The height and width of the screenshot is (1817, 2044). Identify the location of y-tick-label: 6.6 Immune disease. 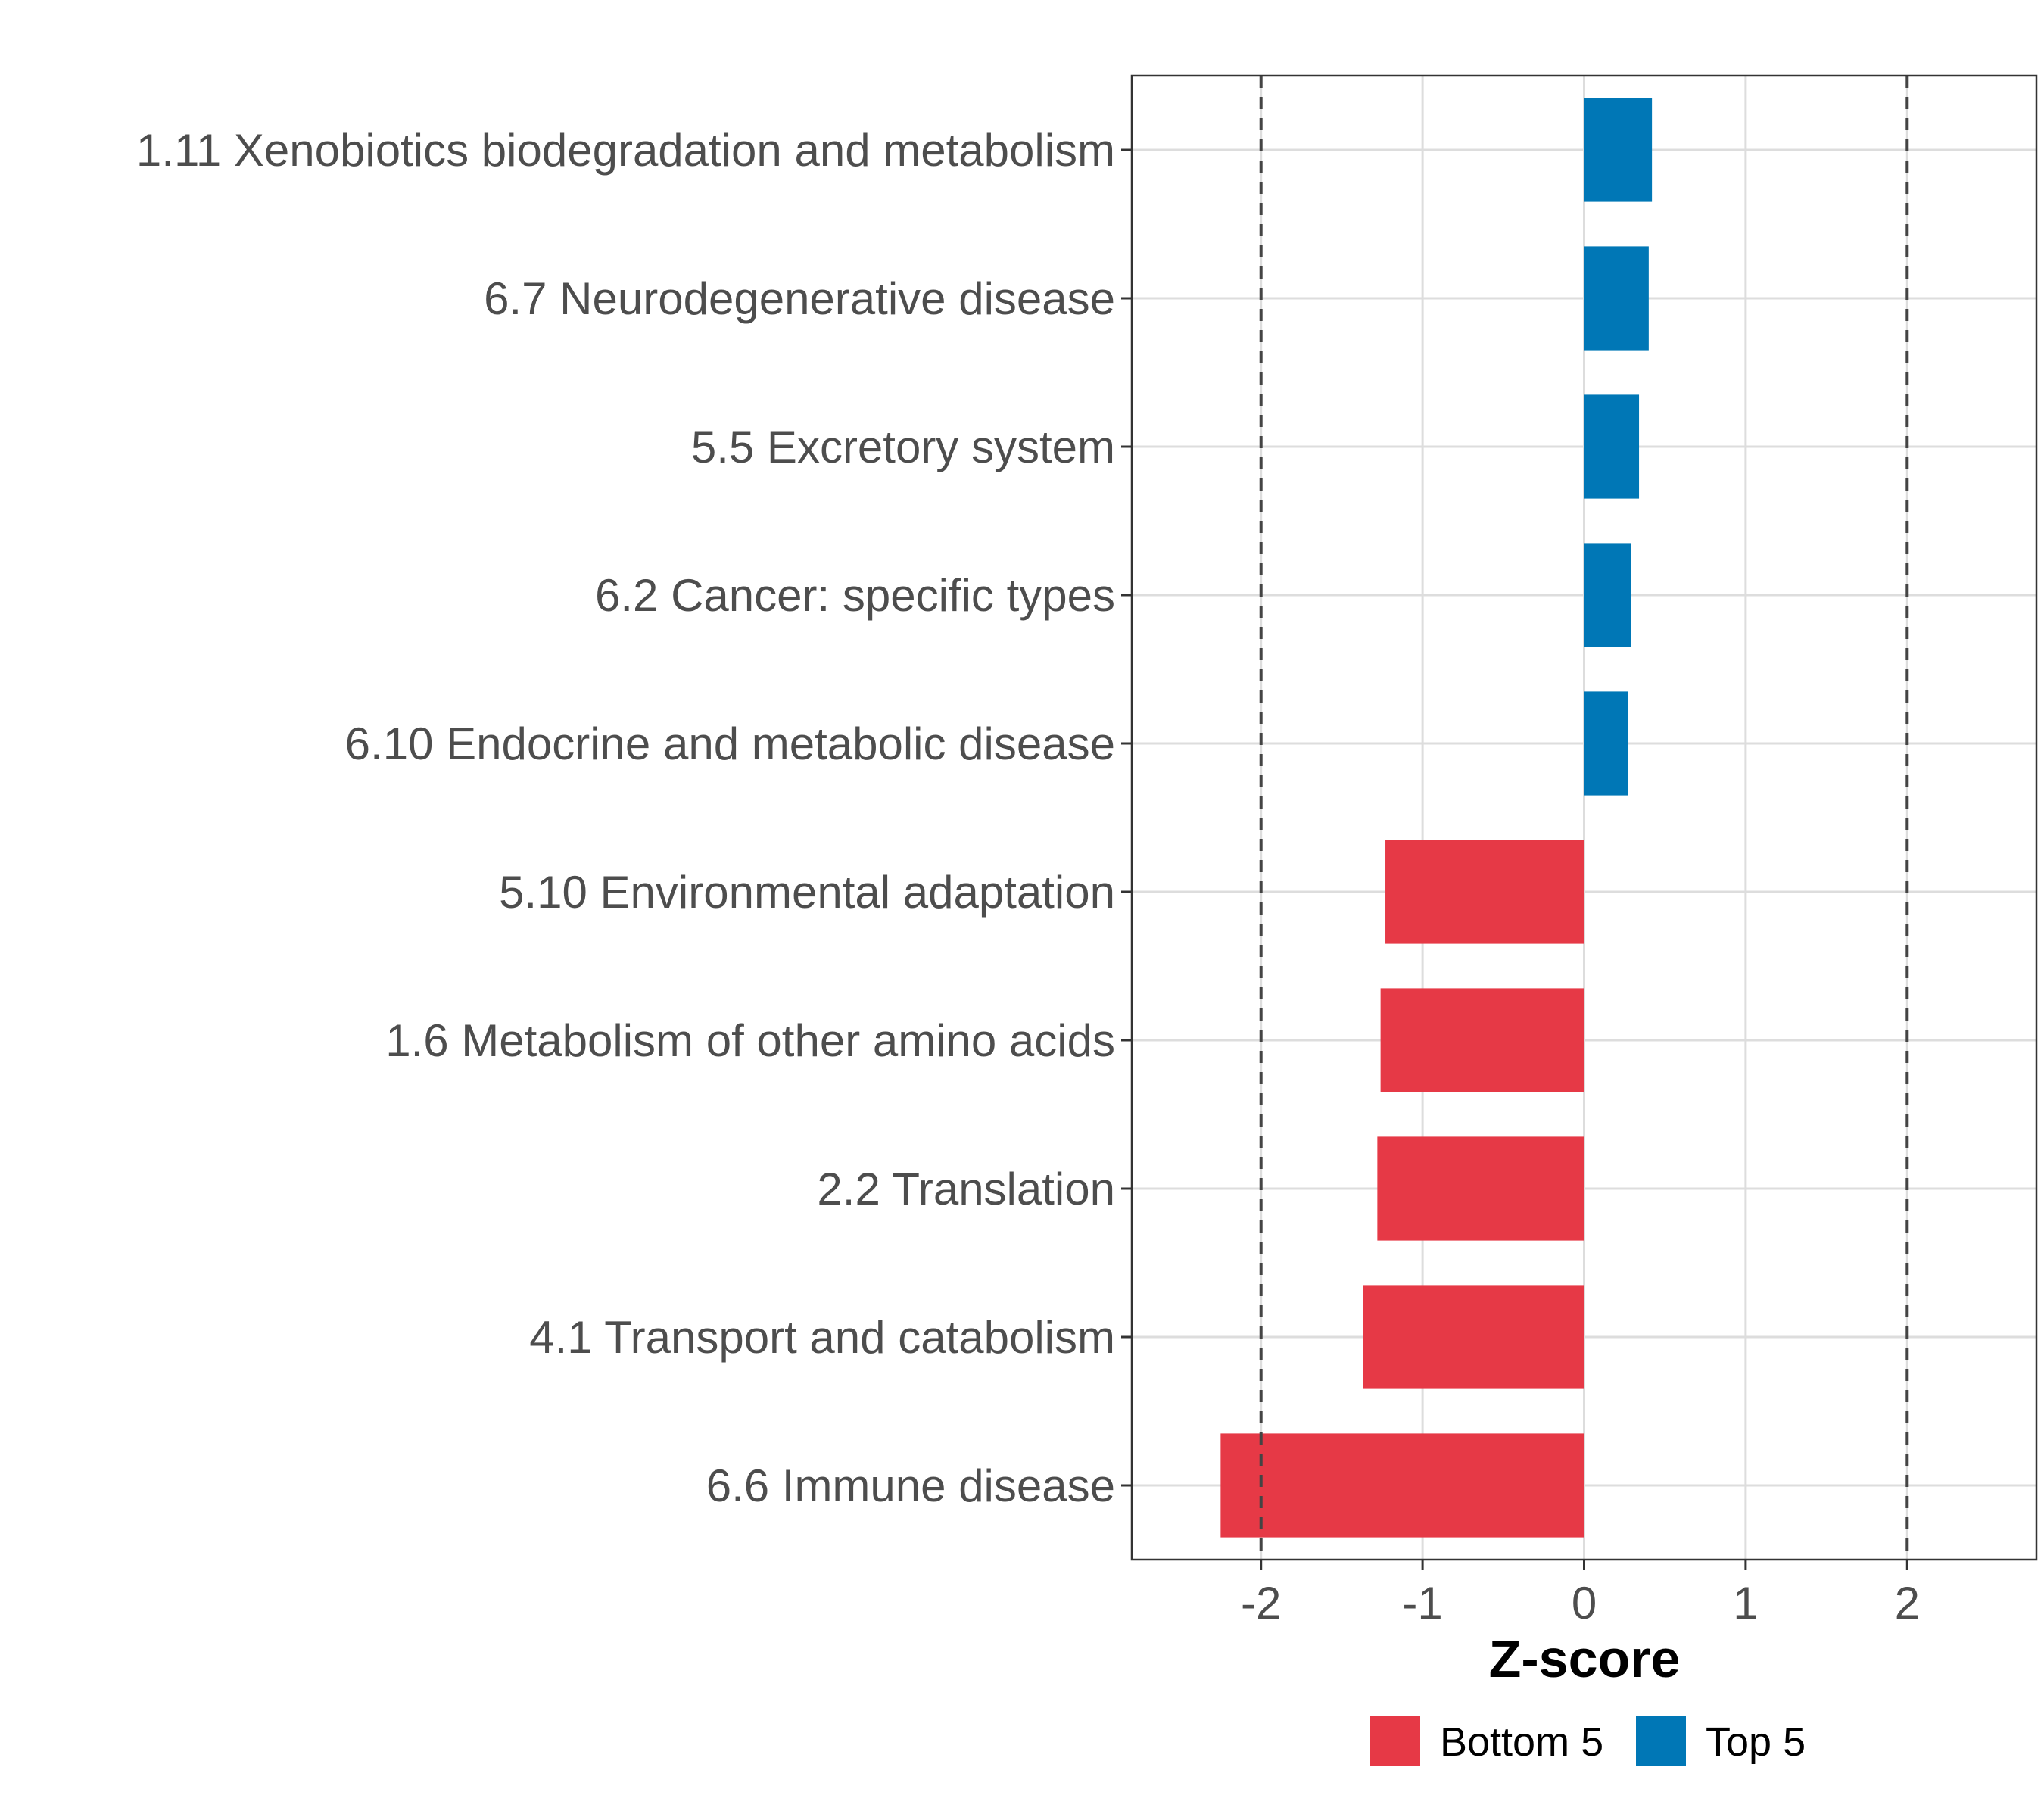
(911, 1485).